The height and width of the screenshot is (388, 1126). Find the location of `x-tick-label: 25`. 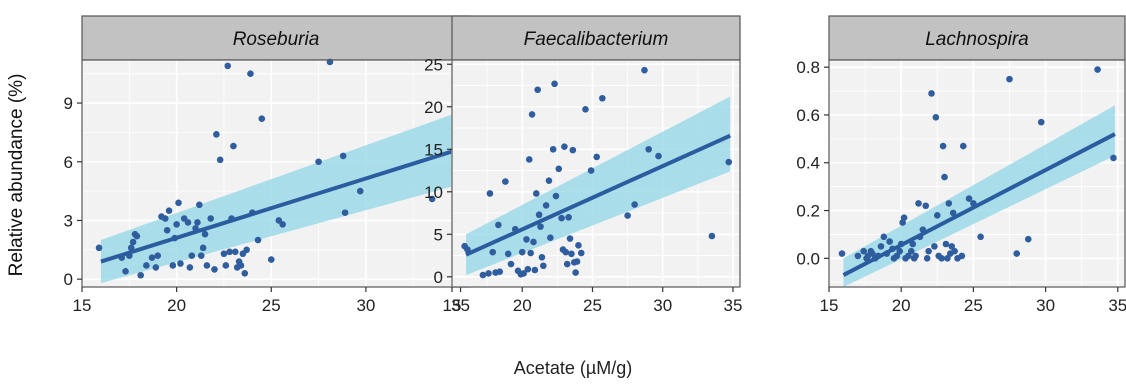

x-tick-label: 25 is located at coordinates (592, 305).